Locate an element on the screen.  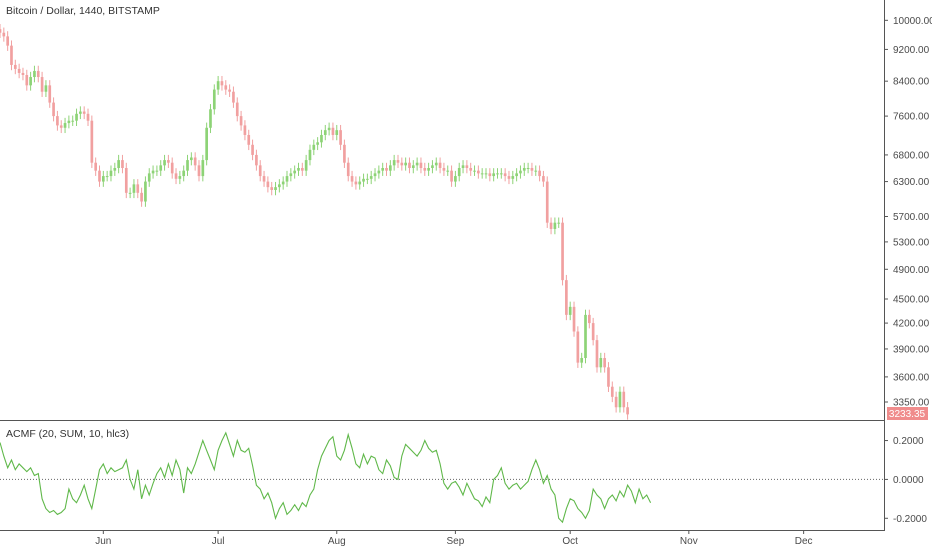
time-axis: Jun Jul Aug Sep Oct Nov Dec is located at coordinates (454, 538).